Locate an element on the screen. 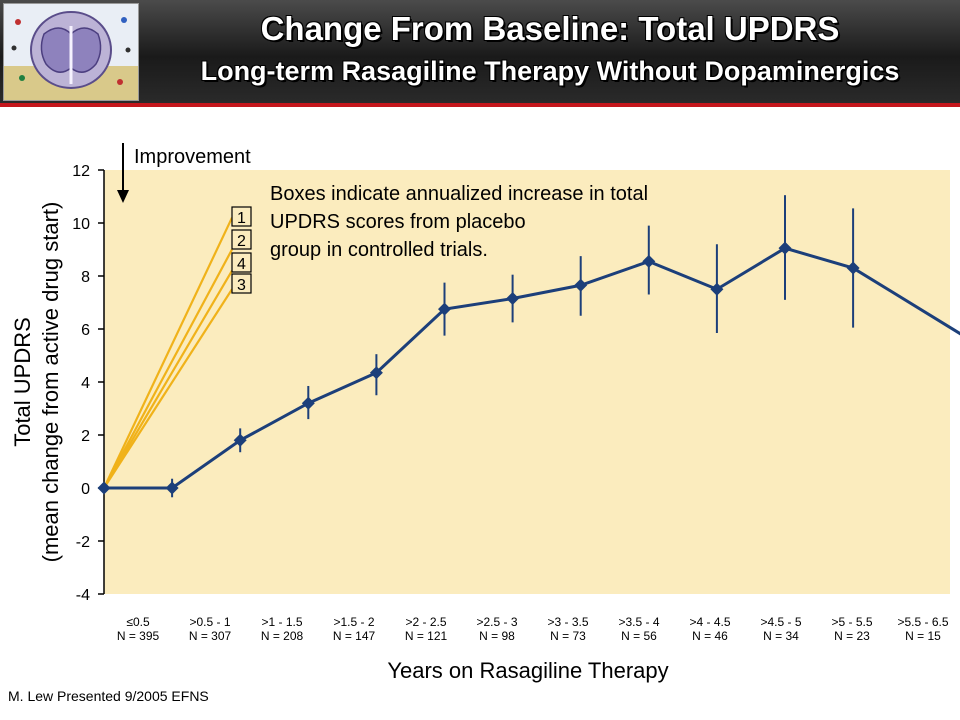 Image resolution: width=960 pixels, height=720 pixels. x-tick-n-label: N = 46 is located at coordinates (710, 636).